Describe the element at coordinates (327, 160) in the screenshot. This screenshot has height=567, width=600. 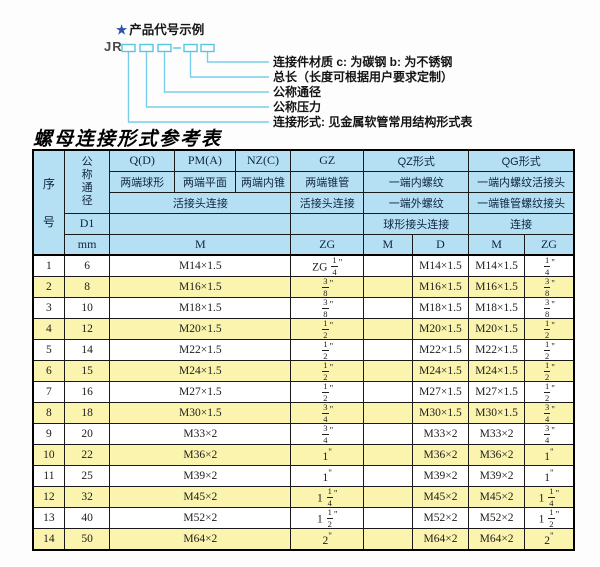
I see `col-header-gz-code: GZ` at that location.